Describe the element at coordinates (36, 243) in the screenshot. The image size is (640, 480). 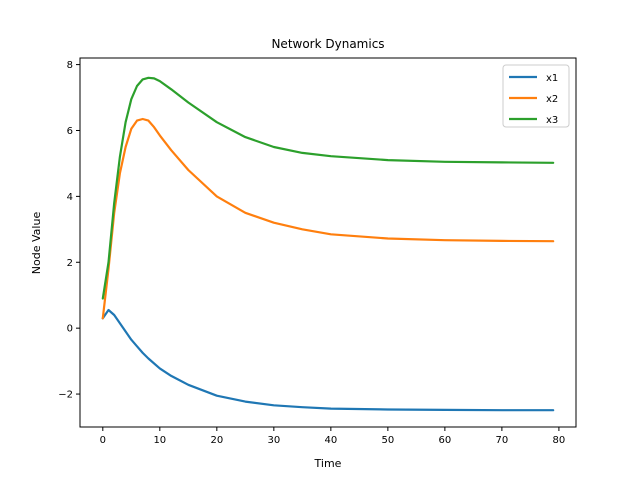
I see `y-axis-label: Node Value` at that location.